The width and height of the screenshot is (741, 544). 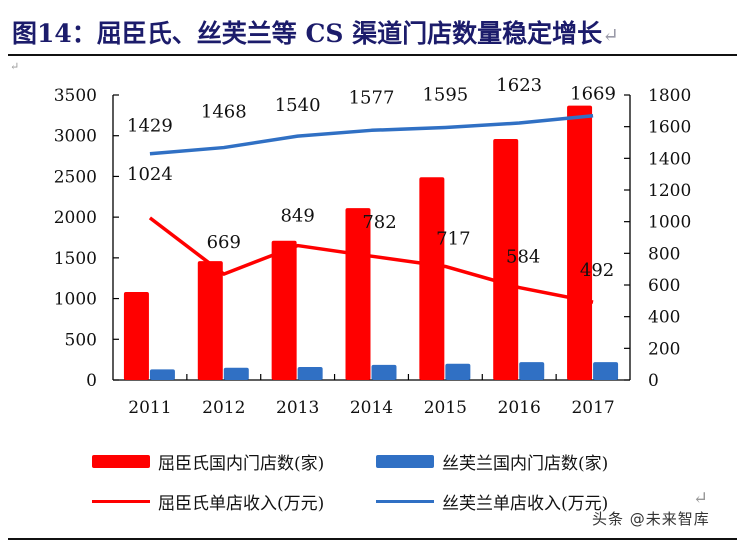 I want to click on legend-label: 丝芙兰单店收入(万元), so click(x=525, y=504).